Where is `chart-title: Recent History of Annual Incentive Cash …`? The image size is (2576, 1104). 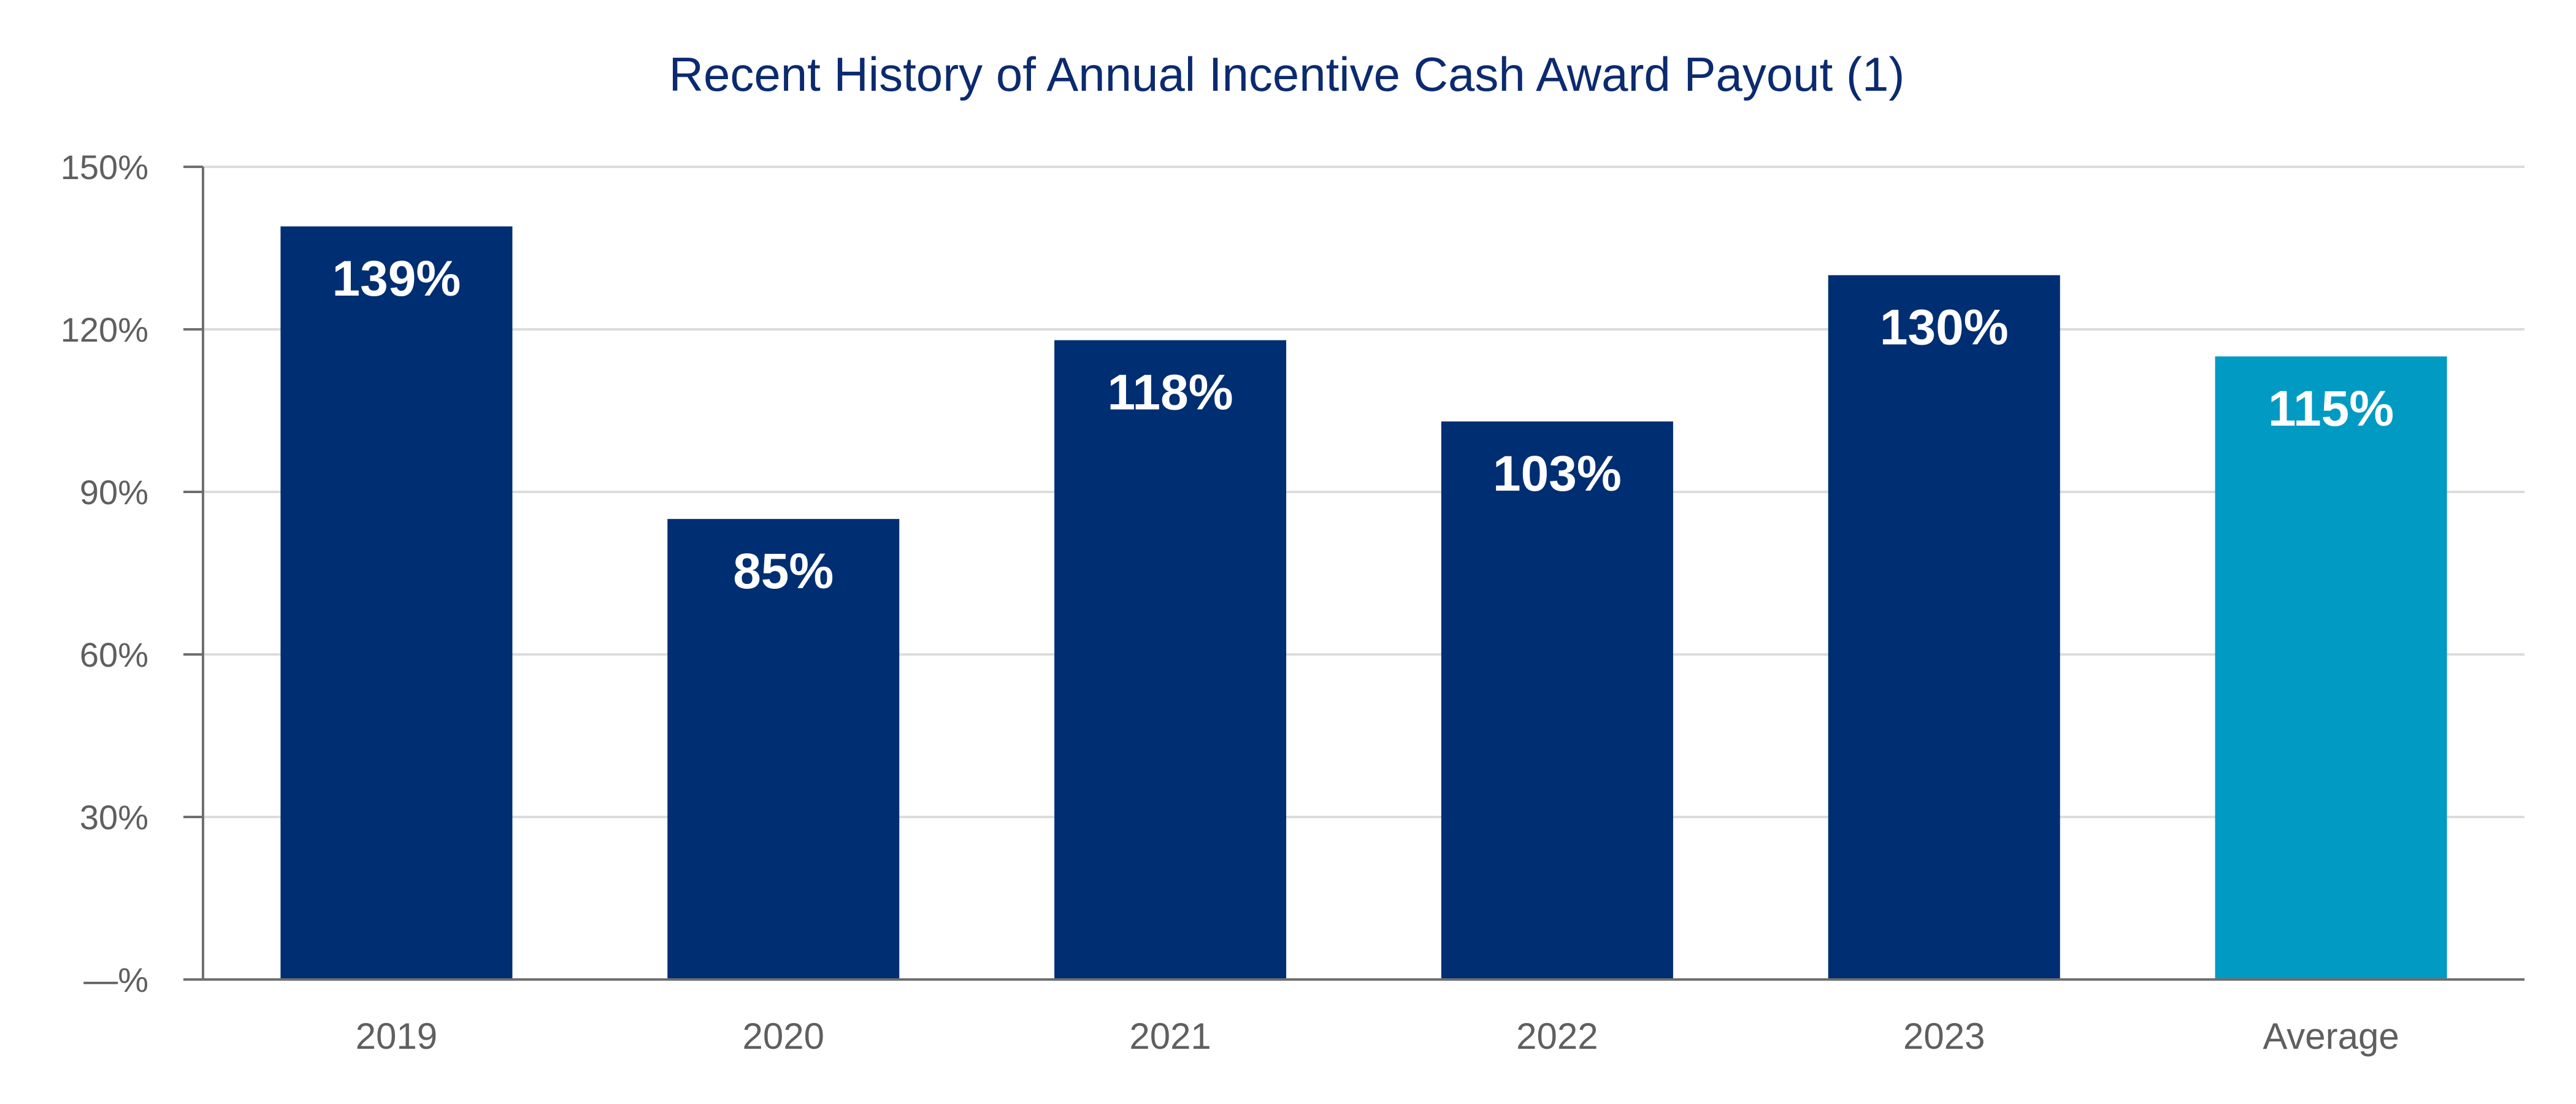 chart-title: Recent History of Annual Incentive Cash … is located at coordinates (1287, 74).